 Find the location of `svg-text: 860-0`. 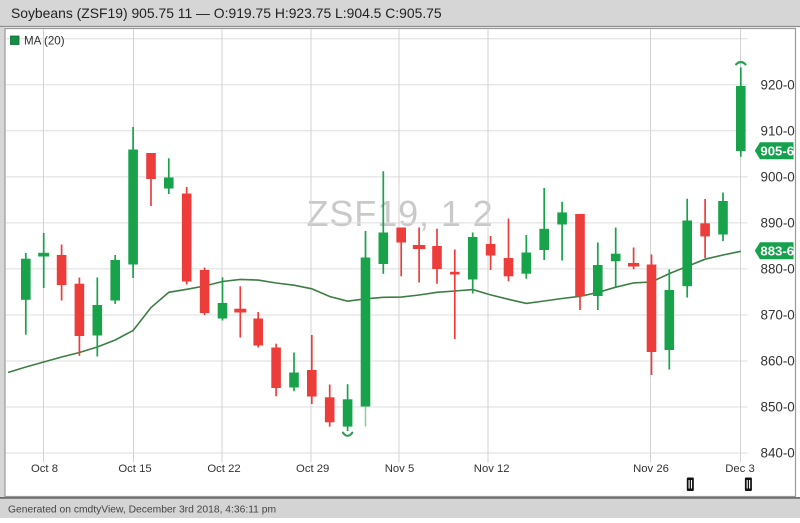

svg-text: 860-0 is located at coordinates (778, 361).